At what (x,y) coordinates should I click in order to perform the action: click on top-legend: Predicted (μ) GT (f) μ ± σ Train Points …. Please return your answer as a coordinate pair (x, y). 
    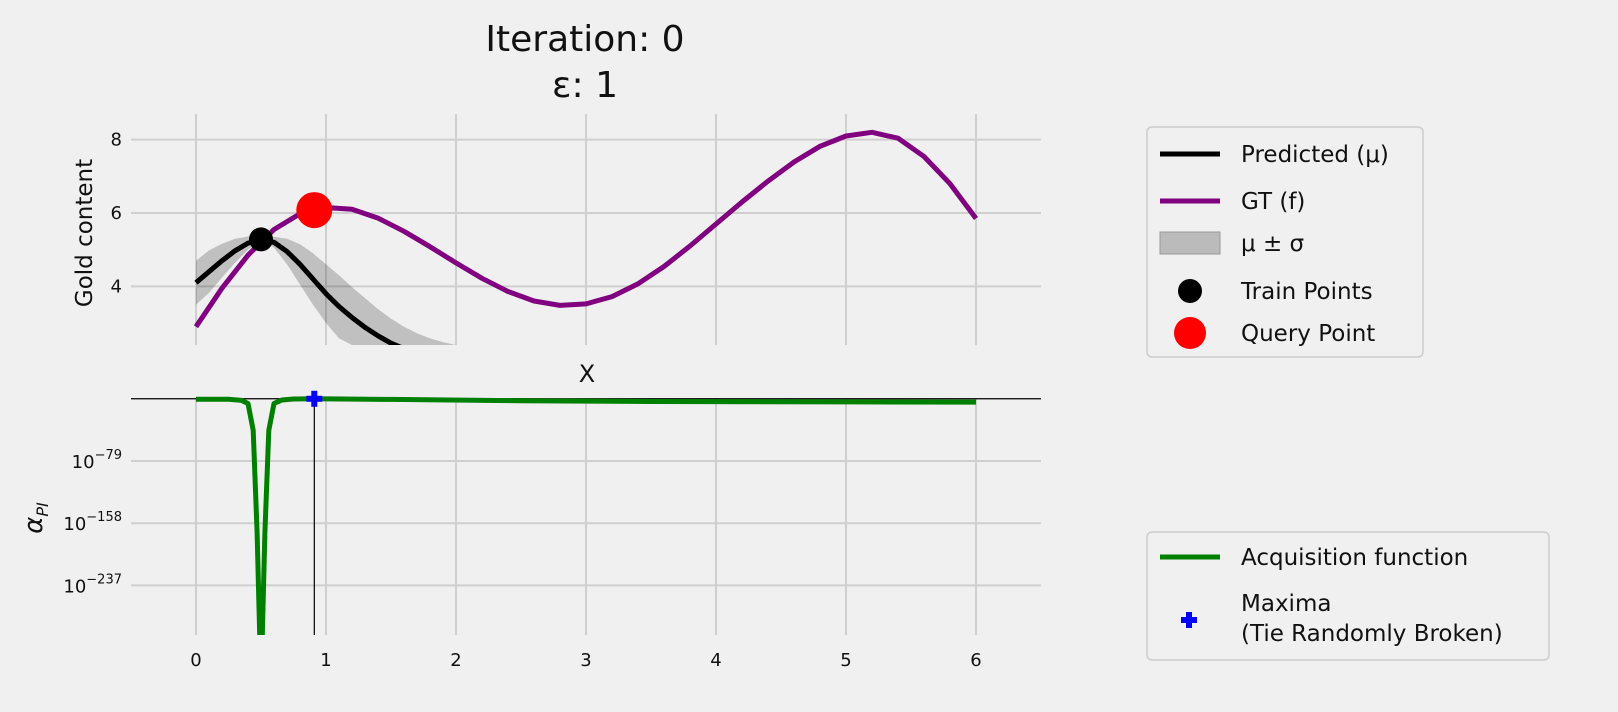
    Looking at the image, I should click on (1285, 242).